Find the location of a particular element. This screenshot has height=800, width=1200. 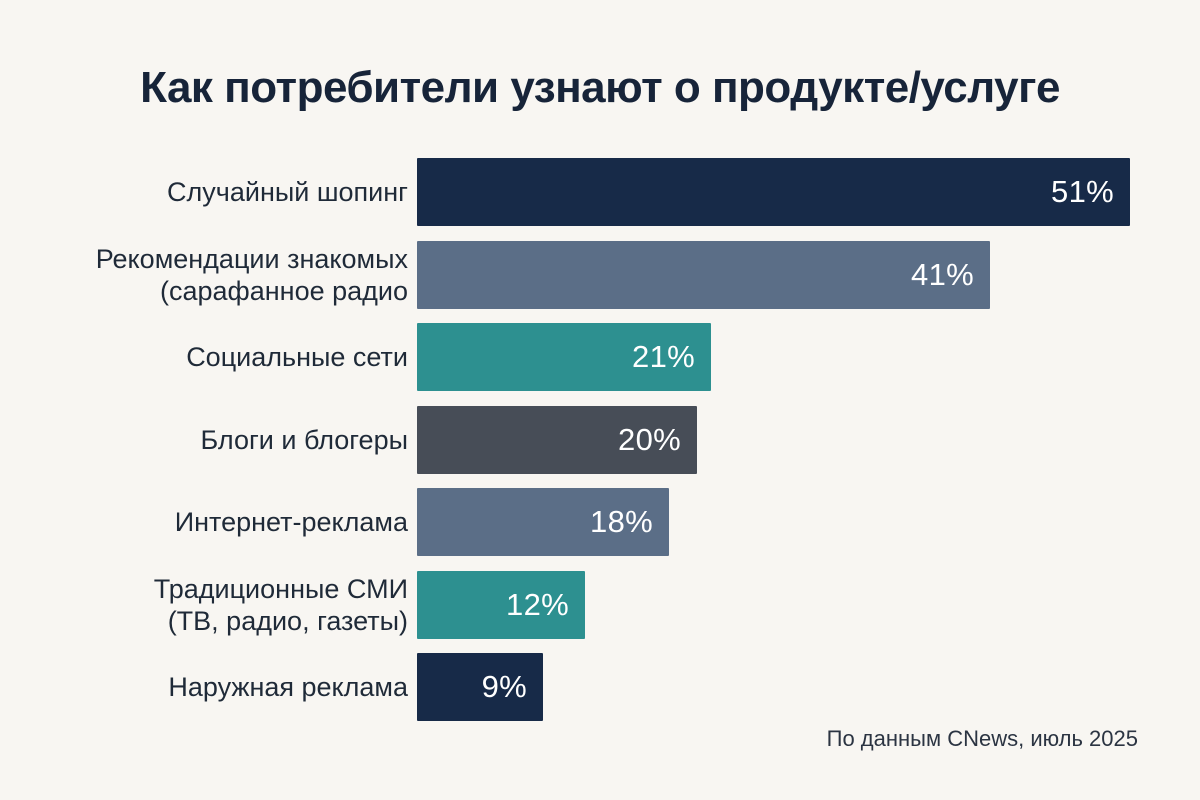

bar-label: Рекомендации знакомых (сарафанное радио is located at coordinates (251, 275).